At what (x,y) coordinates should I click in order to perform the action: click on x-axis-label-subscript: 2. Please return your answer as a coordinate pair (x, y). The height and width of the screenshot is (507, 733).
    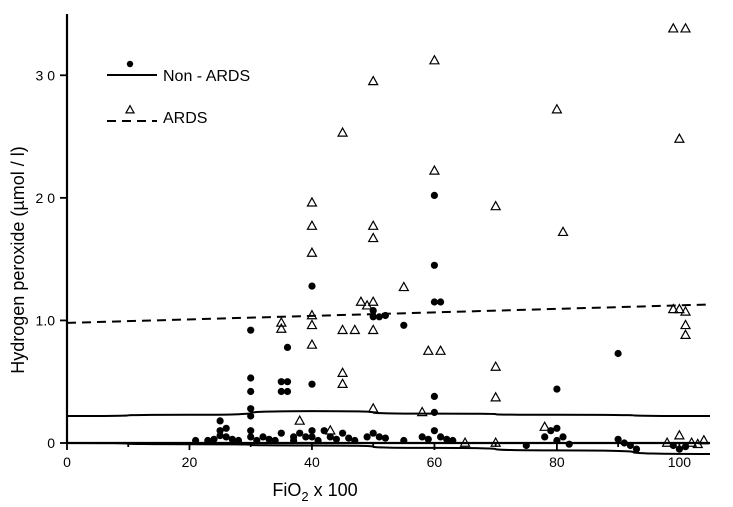
    Looking at the image, I should click on (304, 496).